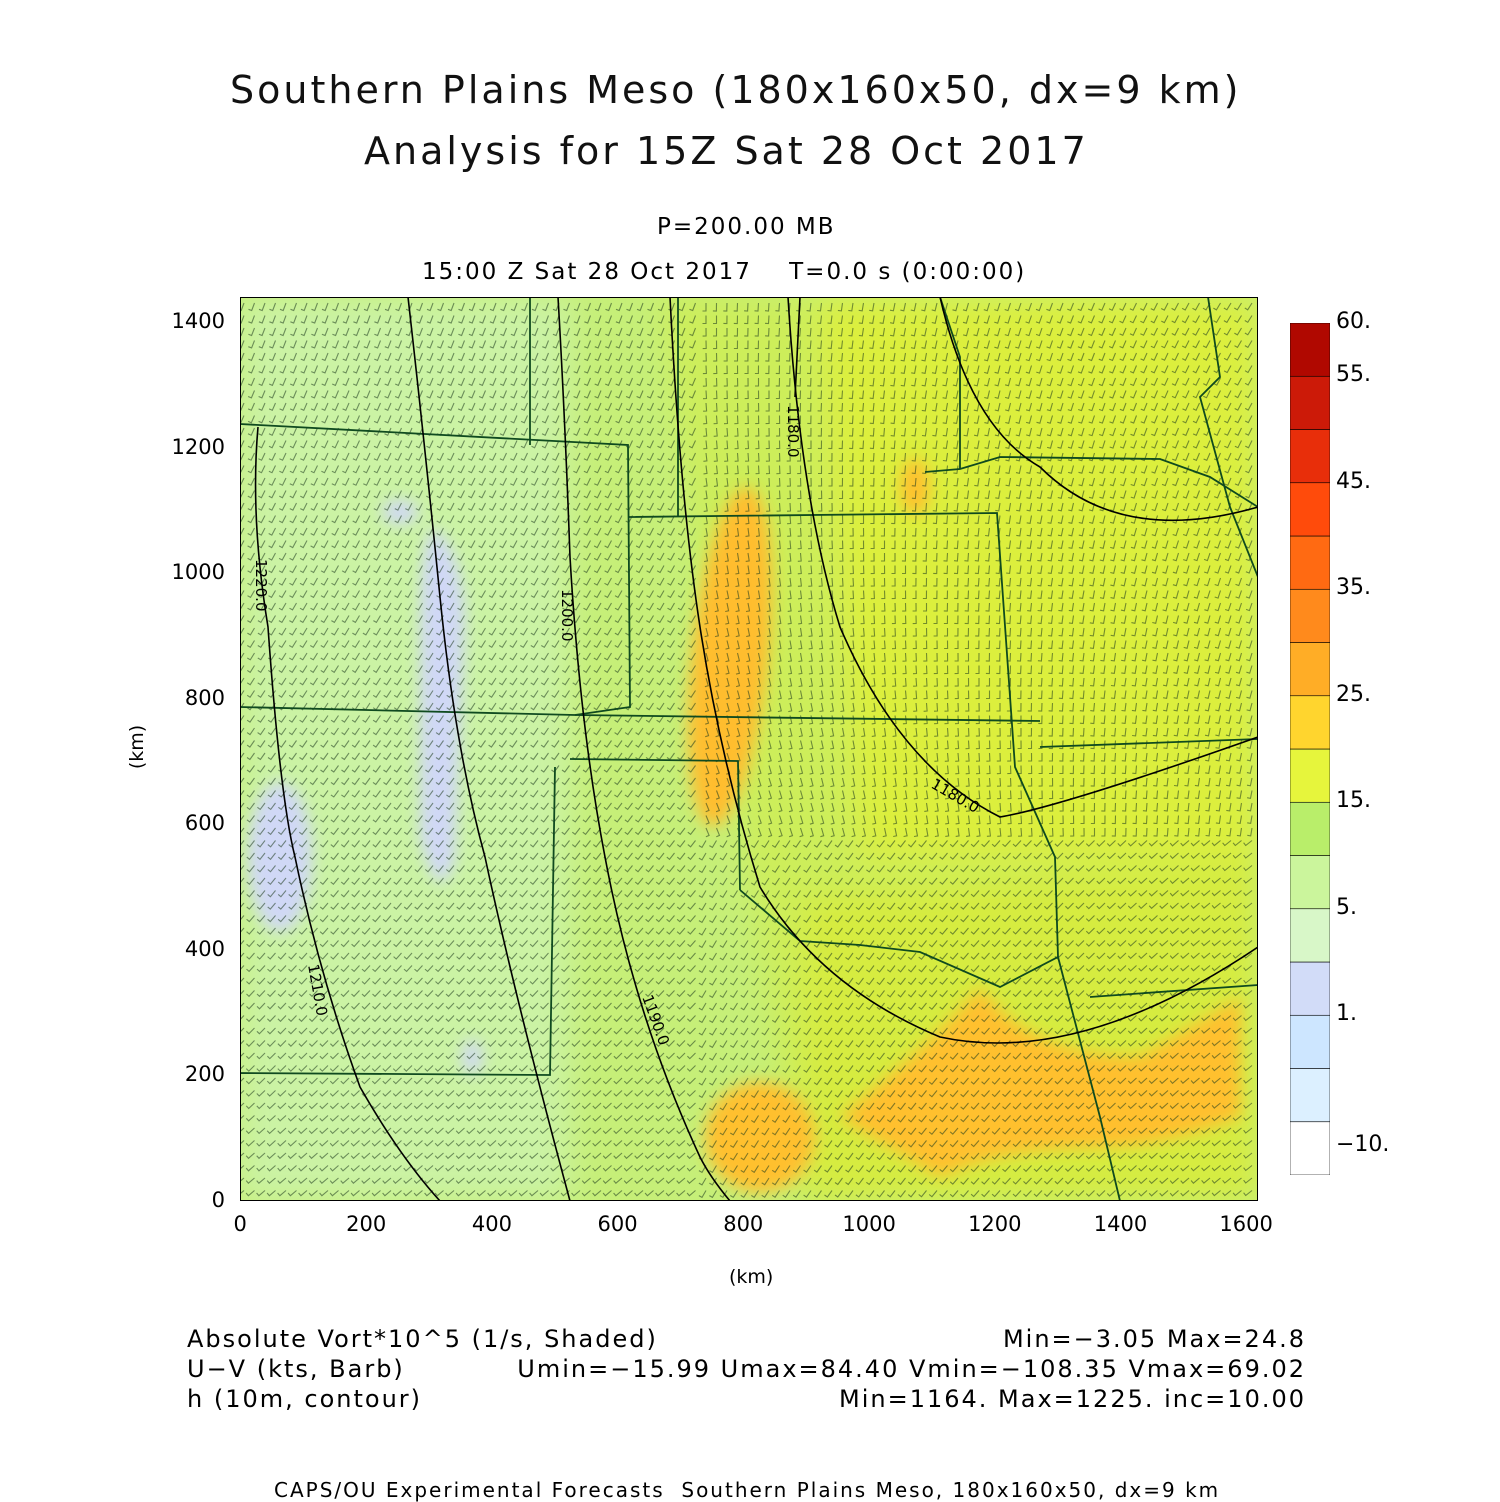  I want to click on vorticity-shading-west, so click(405, 749).